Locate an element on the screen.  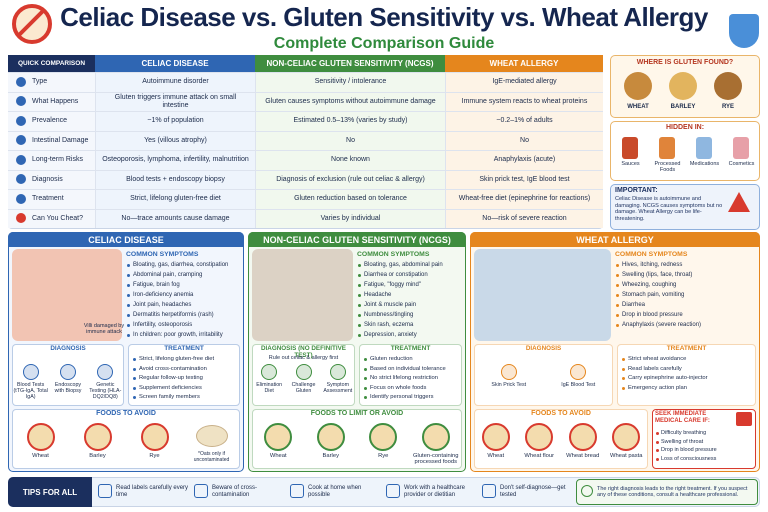
gluten-title: WHERE IS GLUTEN FOUND? is located at coordinates (685, 62).